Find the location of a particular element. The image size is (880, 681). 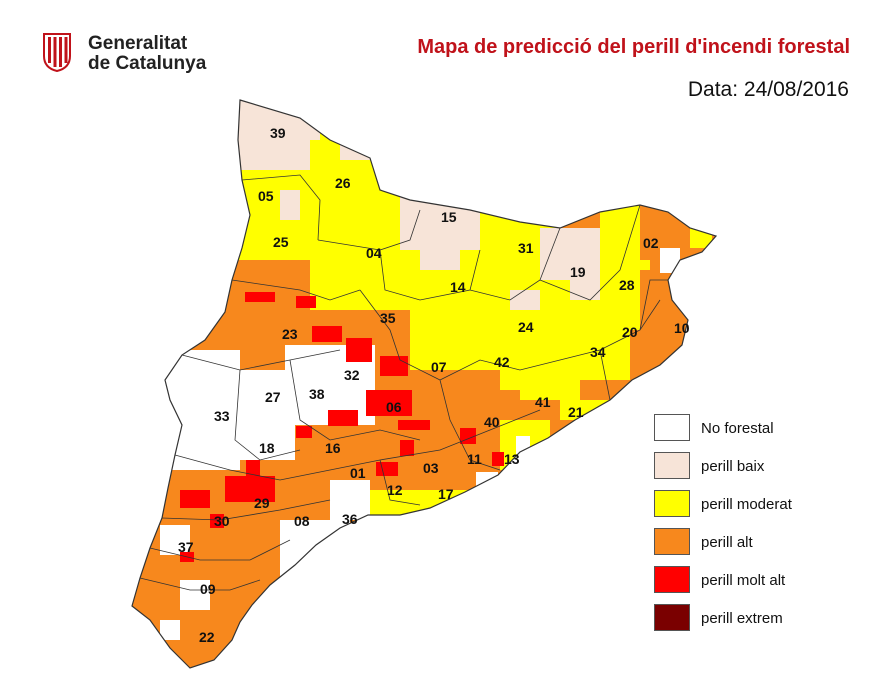

zone-label-23: 23 is located at coordinates (290, 334).